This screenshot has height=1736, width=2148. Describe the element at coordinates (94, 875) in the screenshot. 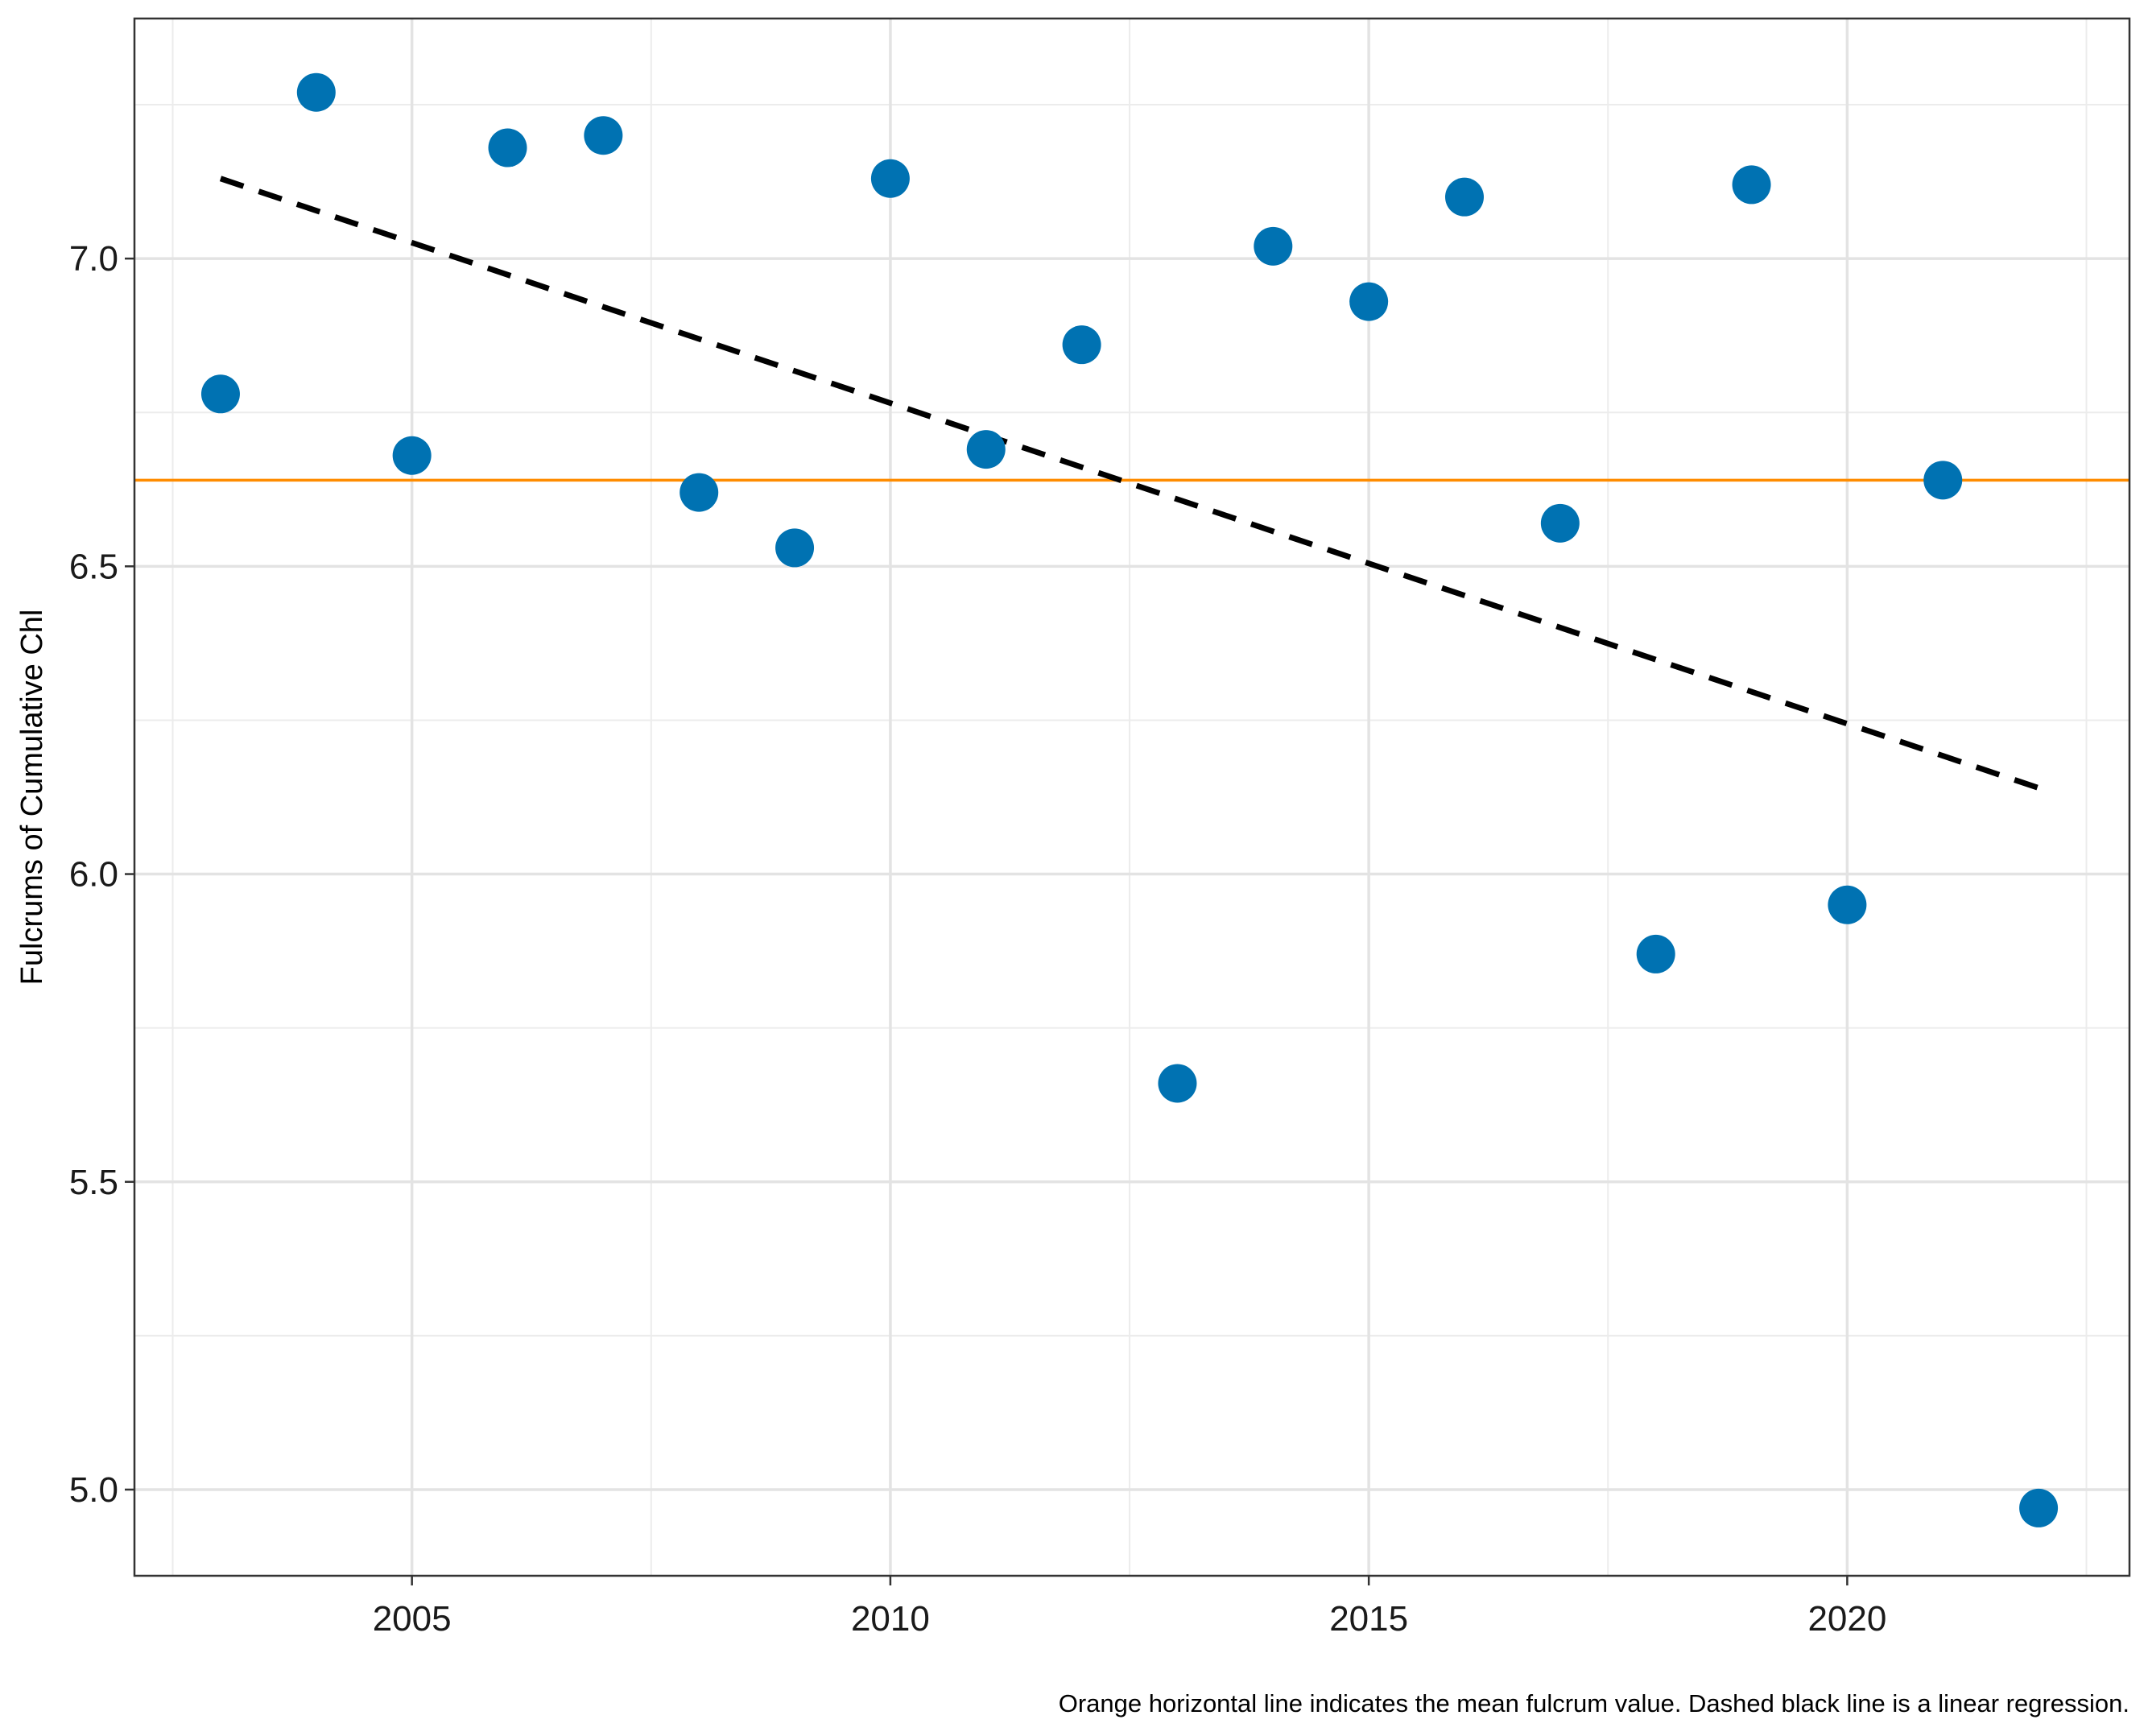

I see `y-tick-label: 6.0` at that location.